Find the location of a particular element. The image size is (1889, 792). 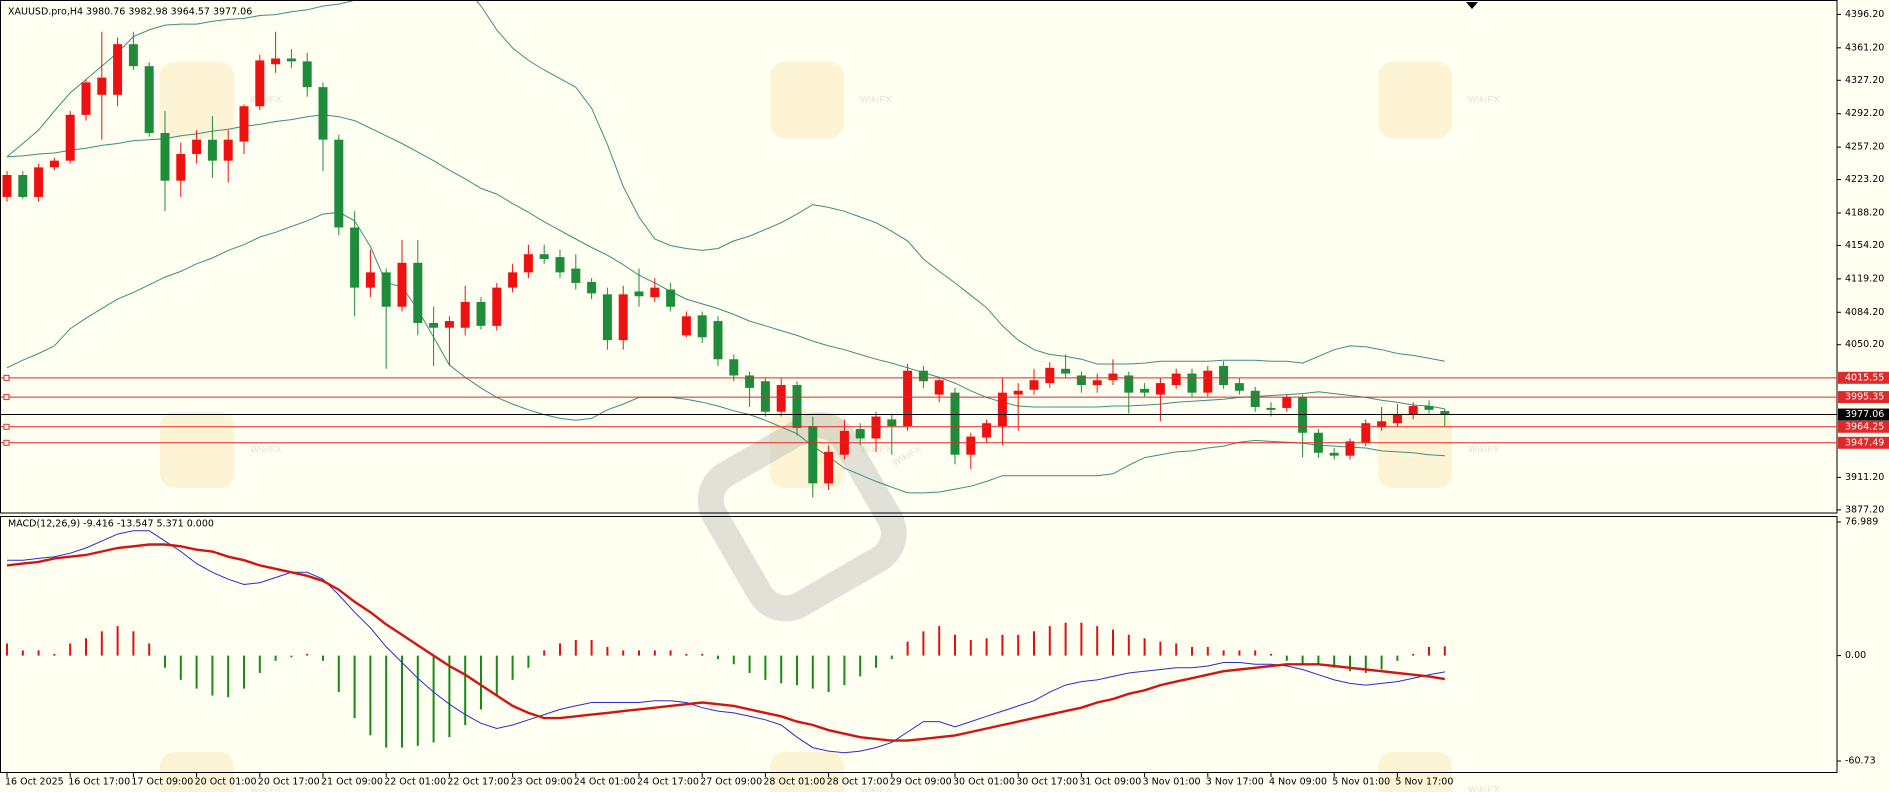

level-label: 3964.25 is located at coordinates (1864, 426).